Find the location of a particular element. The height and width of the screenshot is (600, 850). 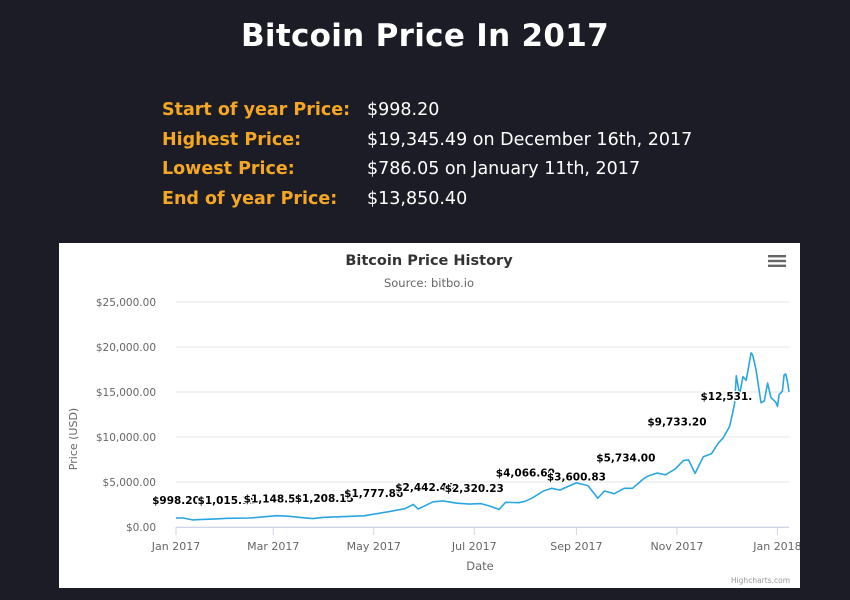

y-axis-title: Price (USD) is located at coordinates (73, 439).